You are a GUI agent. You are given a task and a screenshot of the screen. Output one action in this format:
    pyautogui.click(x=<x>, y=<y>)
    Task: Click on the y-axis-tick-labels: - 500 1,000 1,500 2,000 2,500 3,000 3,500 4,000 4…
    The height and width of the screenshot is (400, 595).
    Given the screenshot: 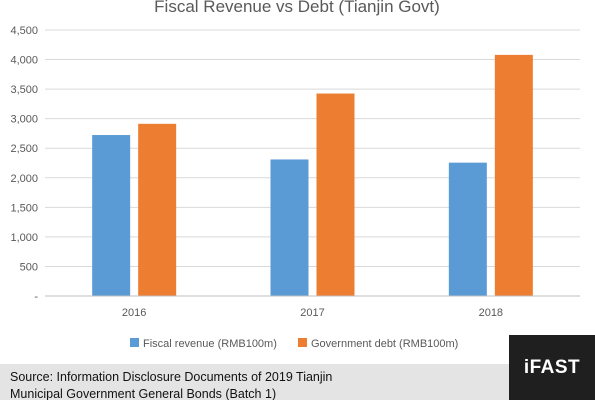 What is the action you would take?
    pyautogui.click(x=24, y=164)
    